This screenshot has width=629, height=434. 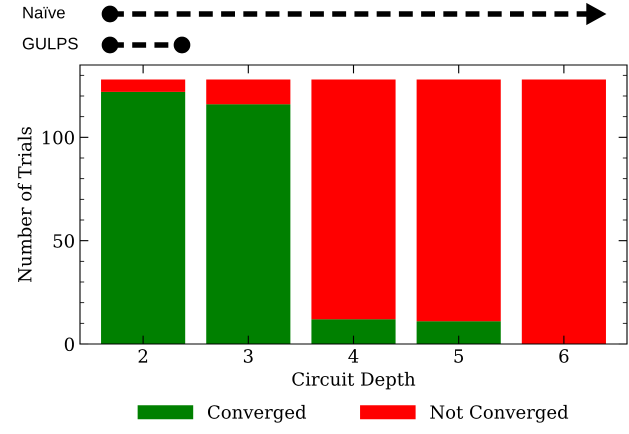 What do you see at coordinates (353, 356) in the screenshot?
I see `x-tick-label: 4` at bounding box center [353, 356].